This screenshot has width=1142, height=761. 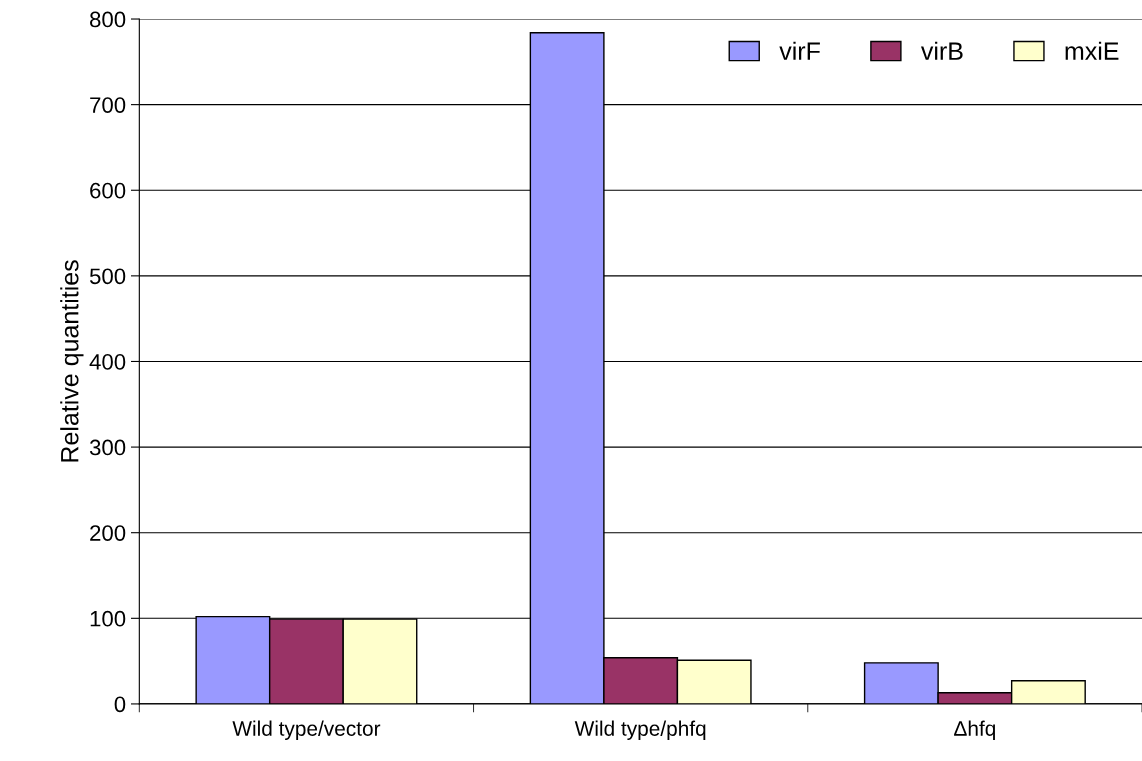 What do you see at coordinates (108, 190) in the screenshot?
I see `y-tick-label: 600` at bounding box center [108, 190].